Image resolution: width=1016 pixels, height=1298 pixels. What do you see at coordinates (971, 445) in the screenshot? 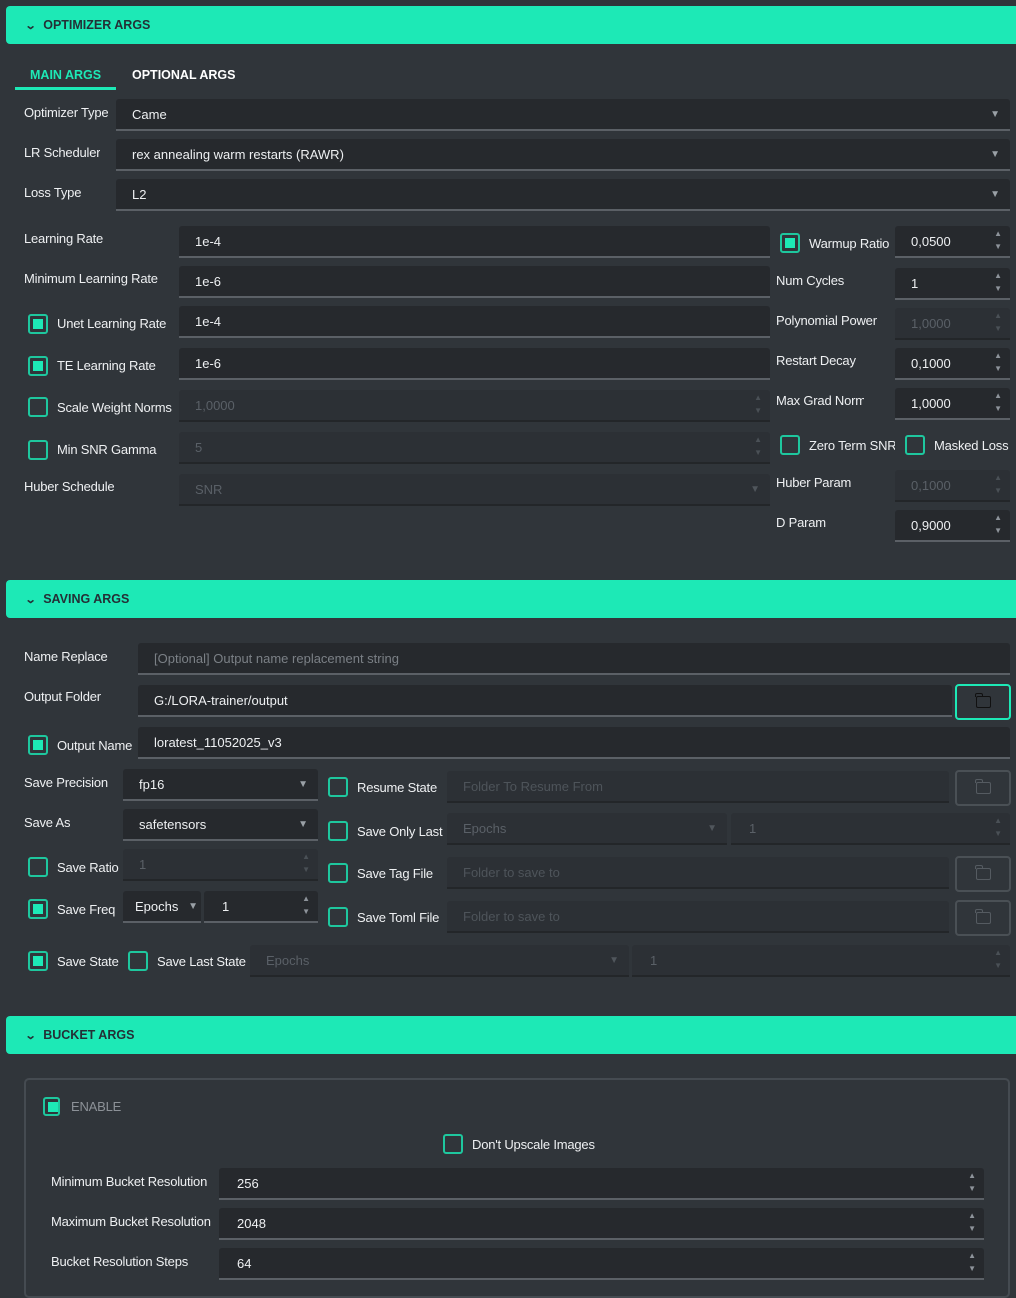
I see `masked-loss-label: Masked Loss` at bounding box center [971, 445].